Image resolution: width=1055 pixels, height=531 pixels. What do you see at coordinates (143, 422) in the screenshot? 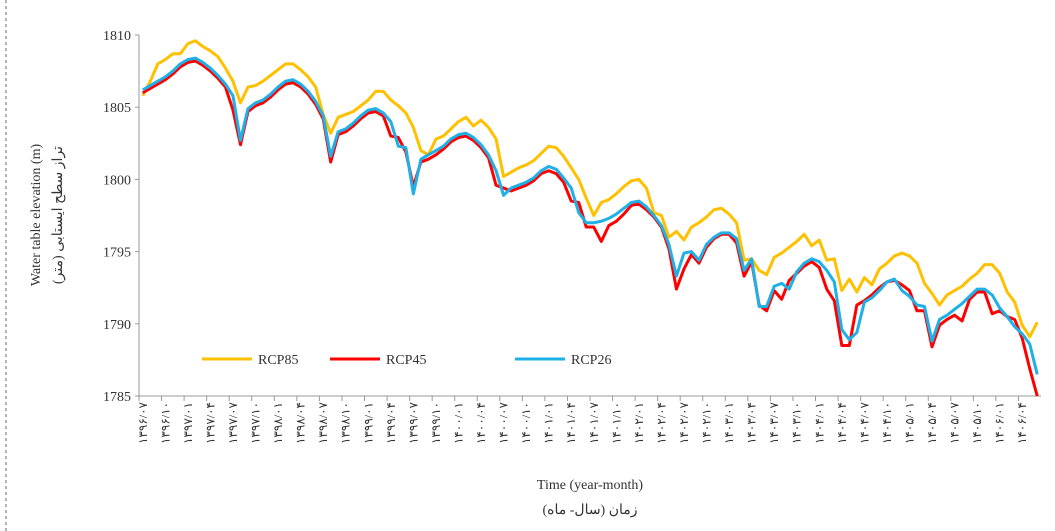
I see `x-tick-label: ۱۳۹۶/۰۷` at bounding box center [143, 422].